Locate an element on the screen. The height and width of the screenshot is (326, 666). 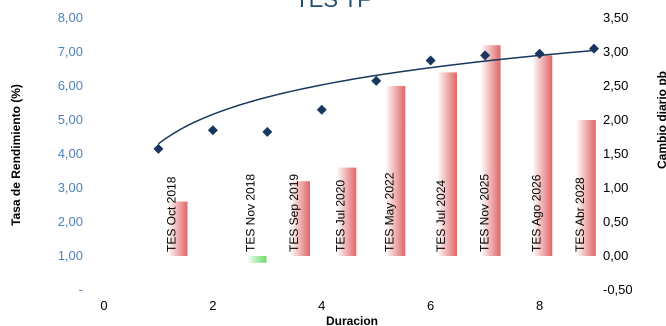
x-tick-label: 0 is located at coordinates (103, 305).